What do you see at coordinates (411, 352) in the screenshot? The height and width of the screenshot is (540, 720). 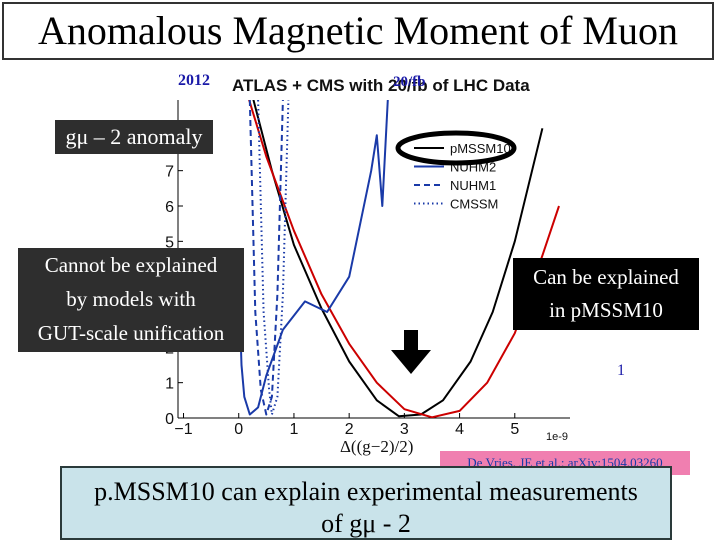 I see `down-arrow-icon` at bounding box center [411, 352].